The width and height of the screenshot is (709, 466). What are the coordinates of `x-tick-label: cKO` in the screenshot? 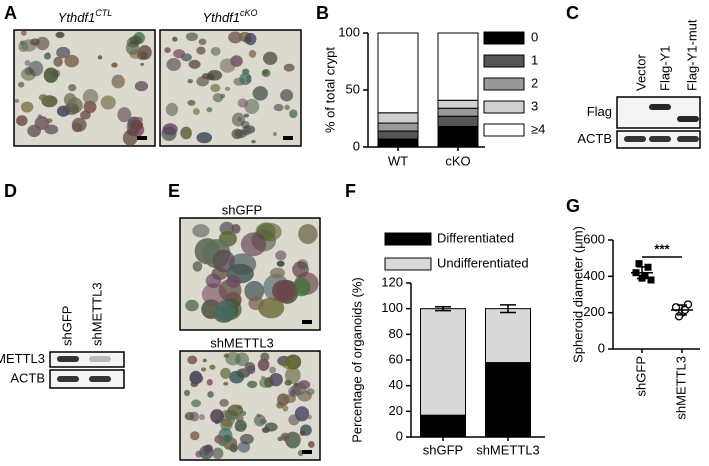 It's located at (457, 160).